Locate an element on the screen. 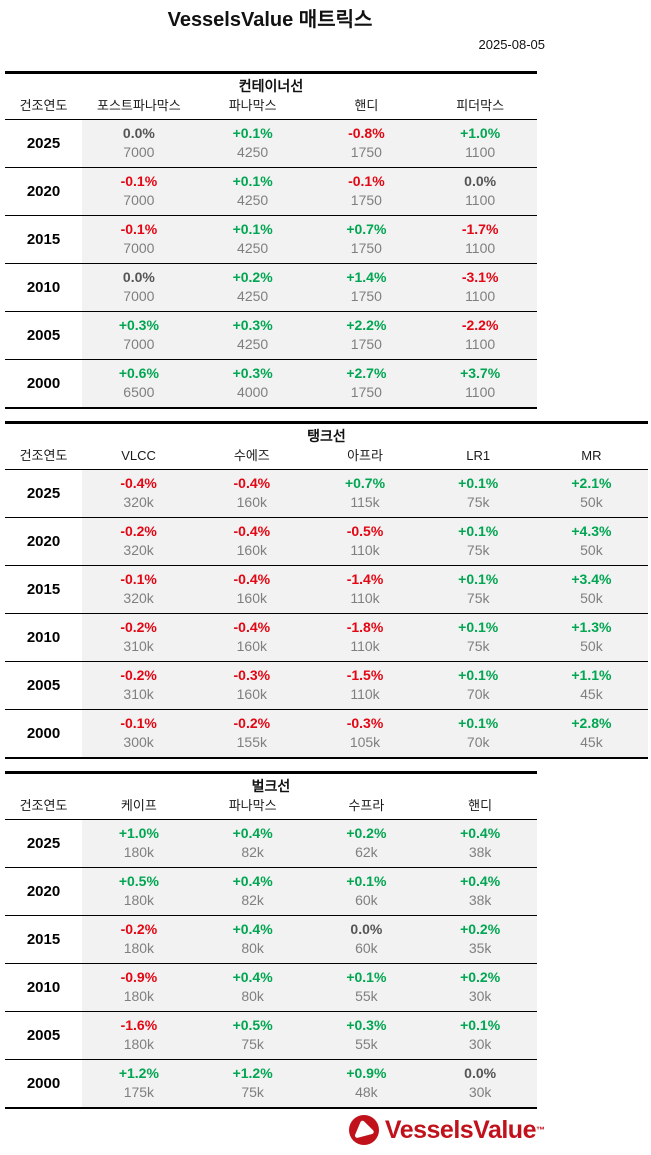 This screenshot has height=1155, width=651. data-cell: -1.5% 110k is located at coordinates (365, 685).